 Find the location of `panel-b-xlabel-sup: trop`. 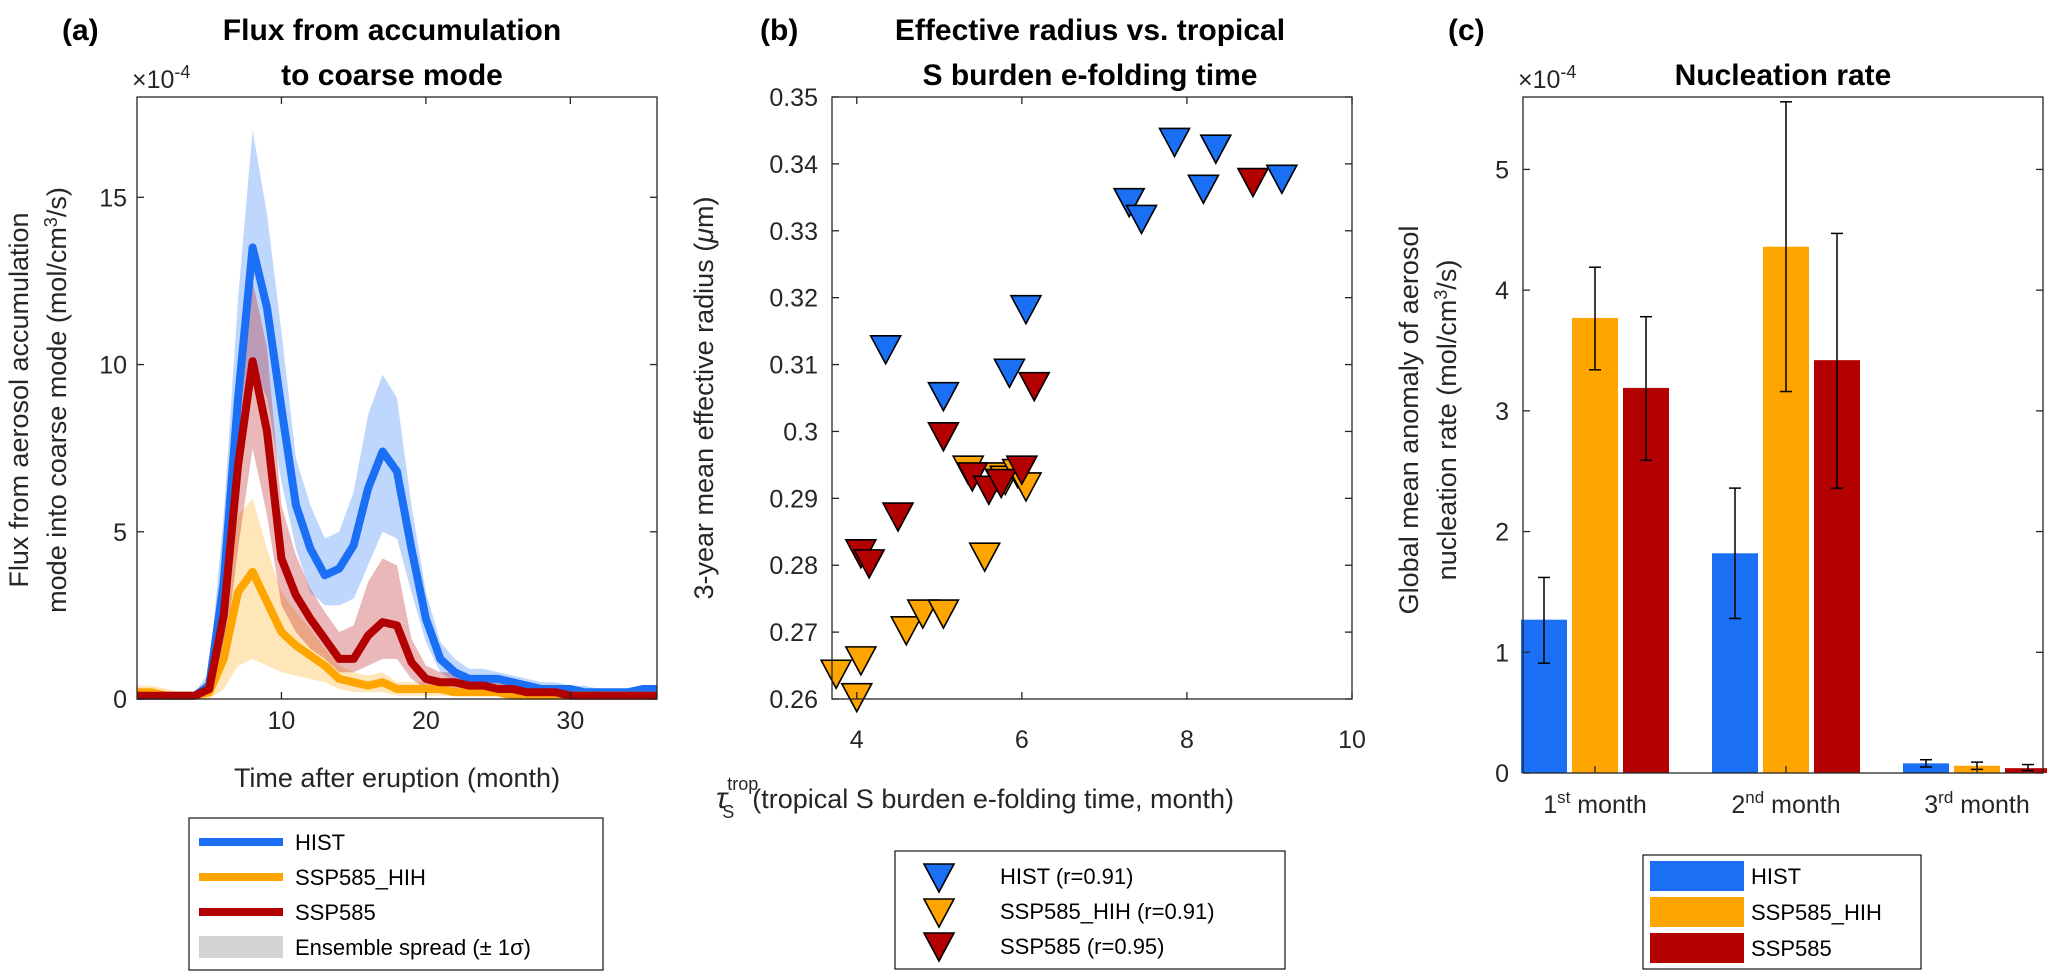

panel-b-xlabel-sup: trop is located at coordinates (742, 784).